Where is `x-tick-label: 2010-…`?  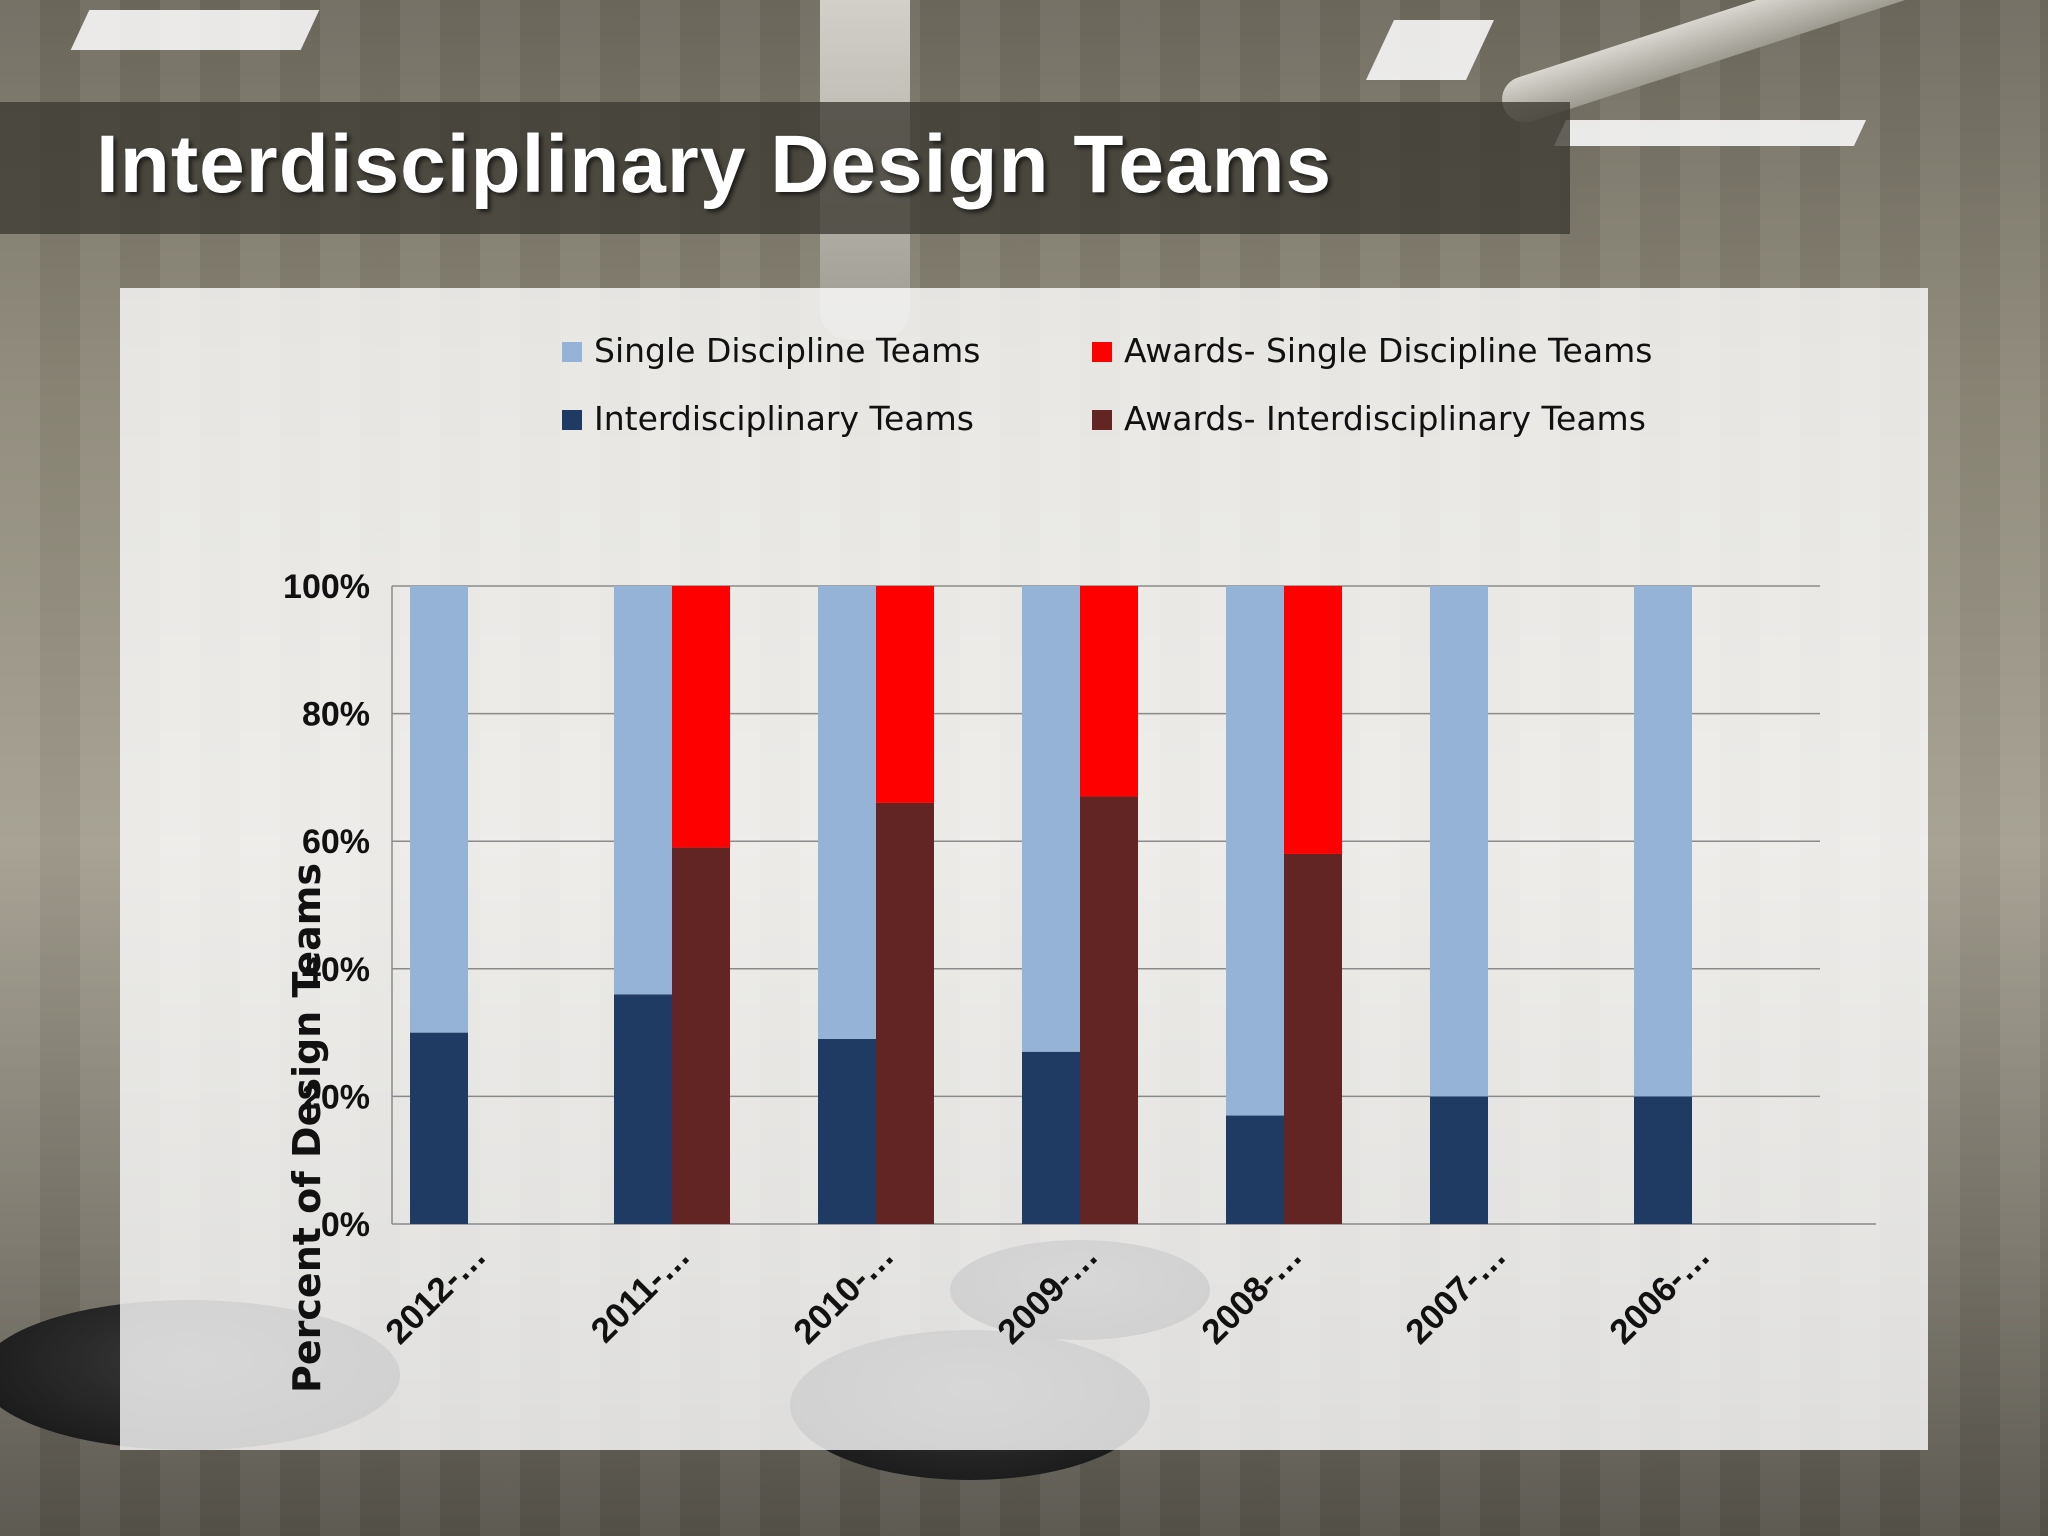
x-tick-label: 2010-… is located at coordinates (844, 1294).